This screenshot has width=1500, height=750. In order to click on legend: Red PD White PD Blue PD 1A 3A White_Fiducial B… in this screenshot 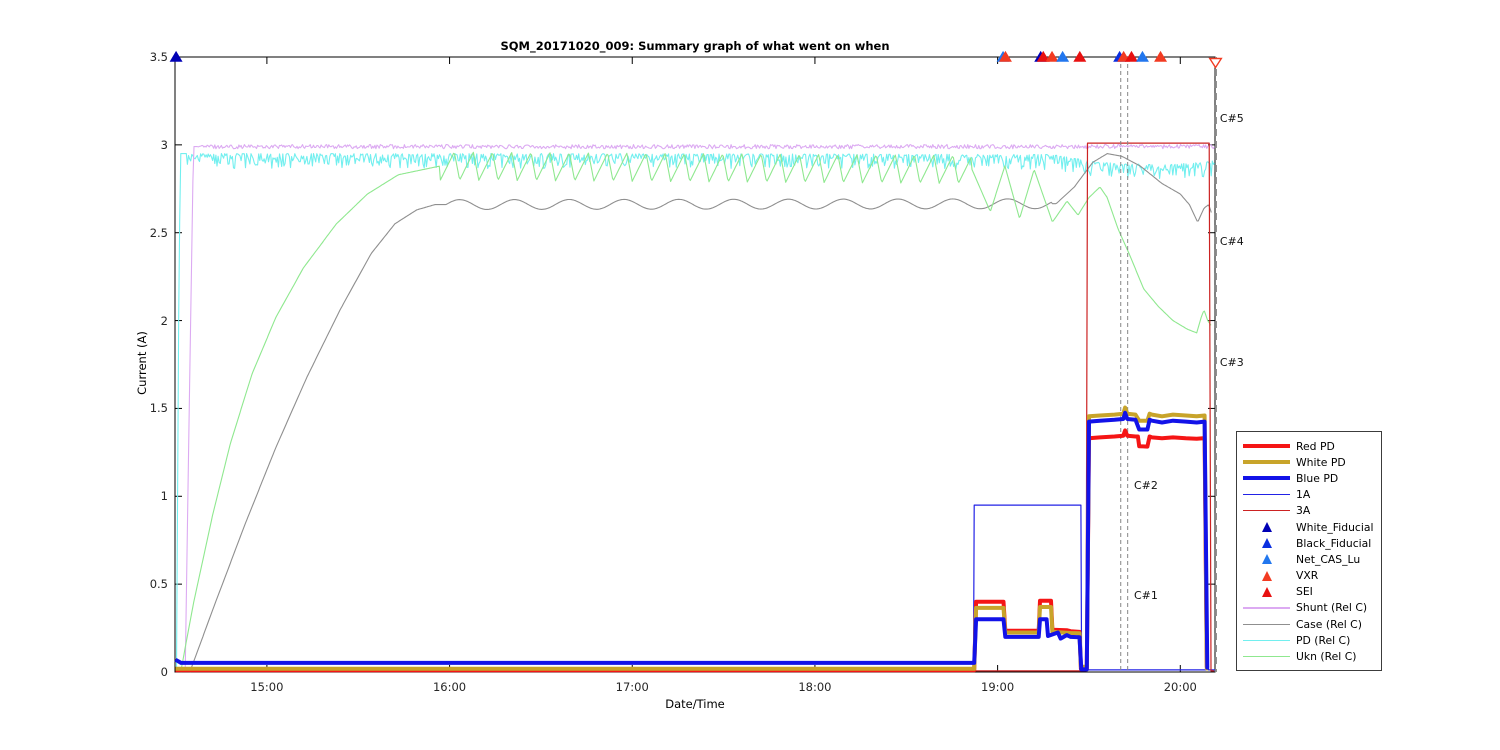, I will do `click(1309, 551)`.